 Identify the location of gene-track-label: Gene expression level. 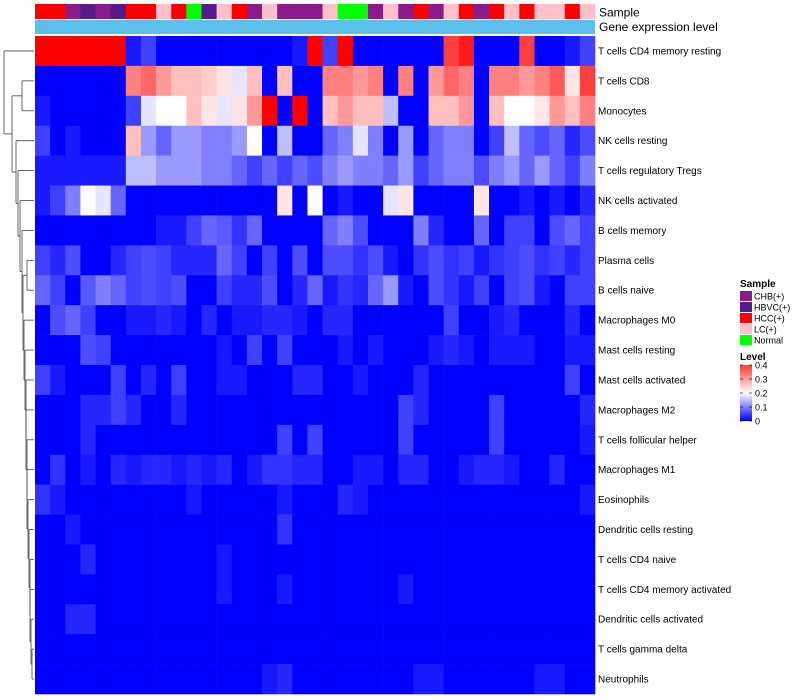
(658, 27).